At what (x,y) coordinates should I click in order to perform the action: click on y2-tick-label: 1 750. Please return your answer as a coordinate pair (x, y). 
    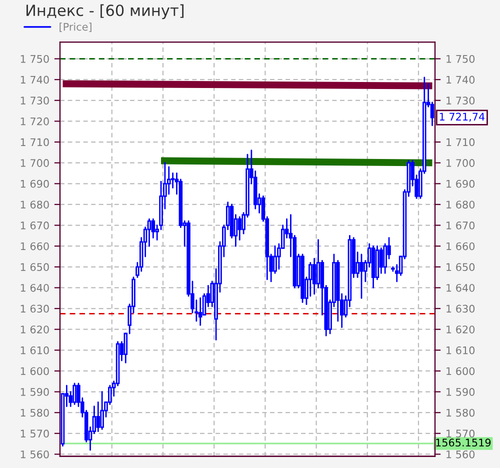
    Looking at the image, I should click on (460, 58).